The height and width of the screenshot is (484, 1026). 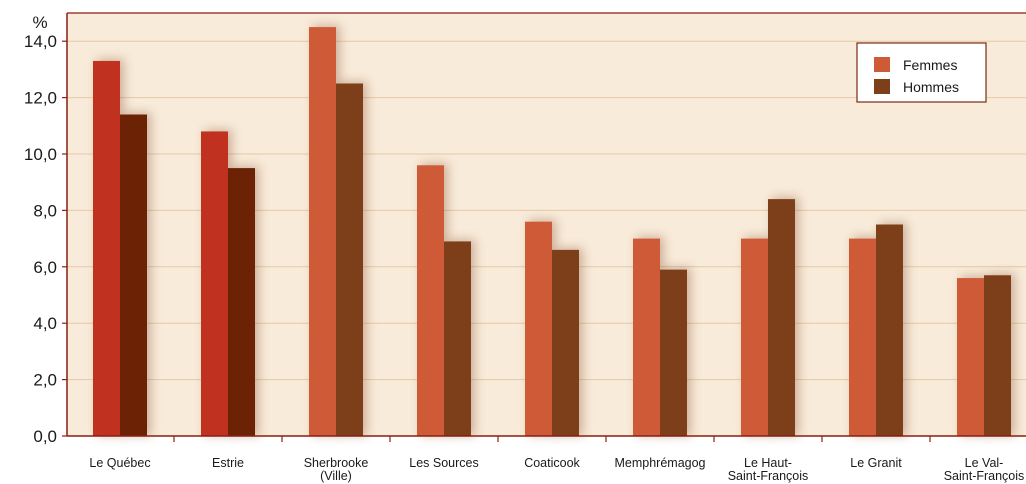 What do you see at coordinates (40, 154) in the screenshot?
I see `y-tick-label: 10,0` at bounding box center [40, 154].